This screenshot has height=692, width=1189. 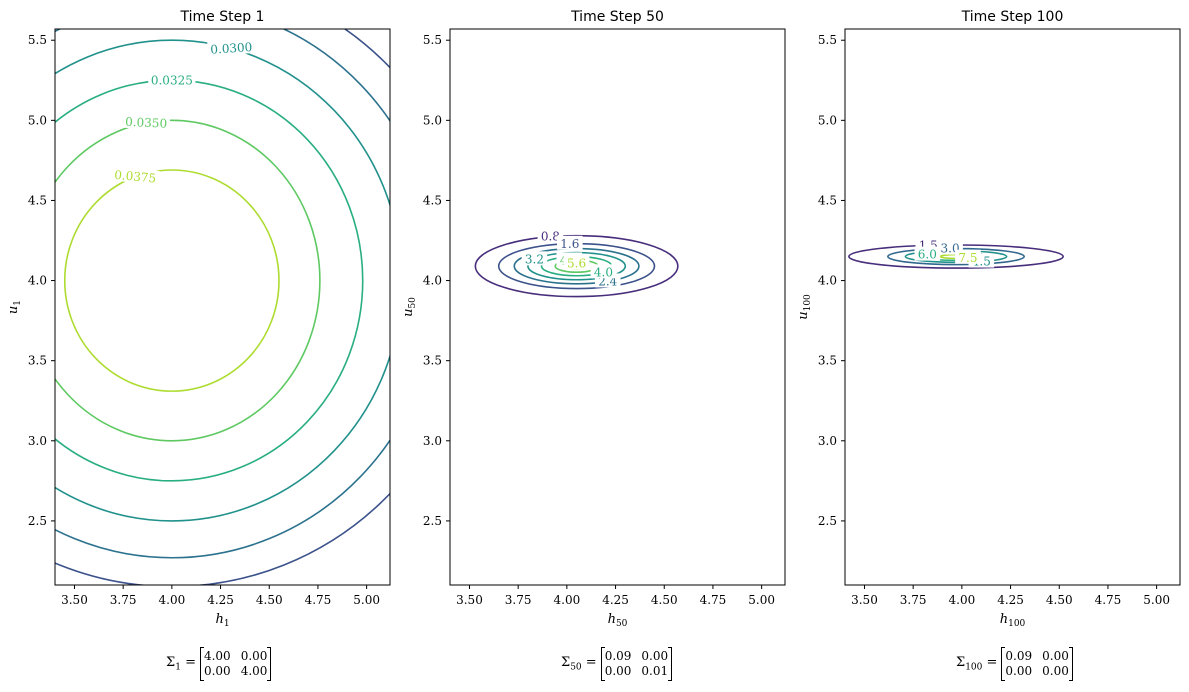 I want to click on contour-label-0.8: 0.8, so click(x=550, y=237).